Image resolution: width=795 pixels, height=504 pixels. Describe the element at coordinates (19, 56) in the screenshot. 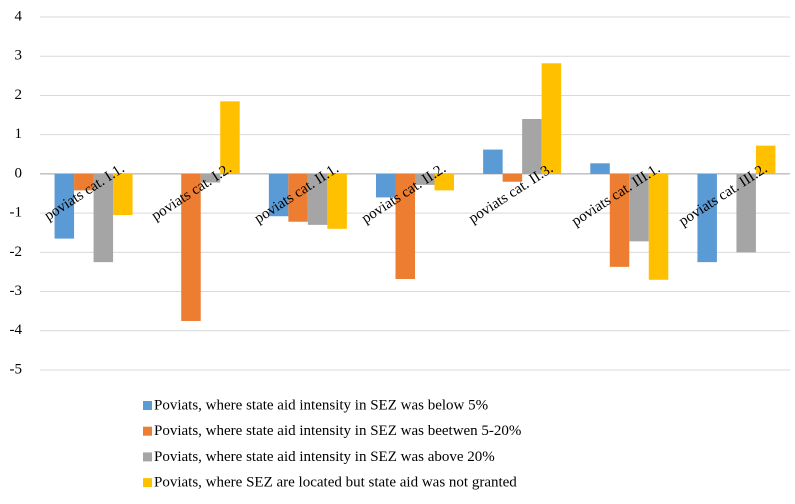

I see `y-tick-label: 3` at that location.